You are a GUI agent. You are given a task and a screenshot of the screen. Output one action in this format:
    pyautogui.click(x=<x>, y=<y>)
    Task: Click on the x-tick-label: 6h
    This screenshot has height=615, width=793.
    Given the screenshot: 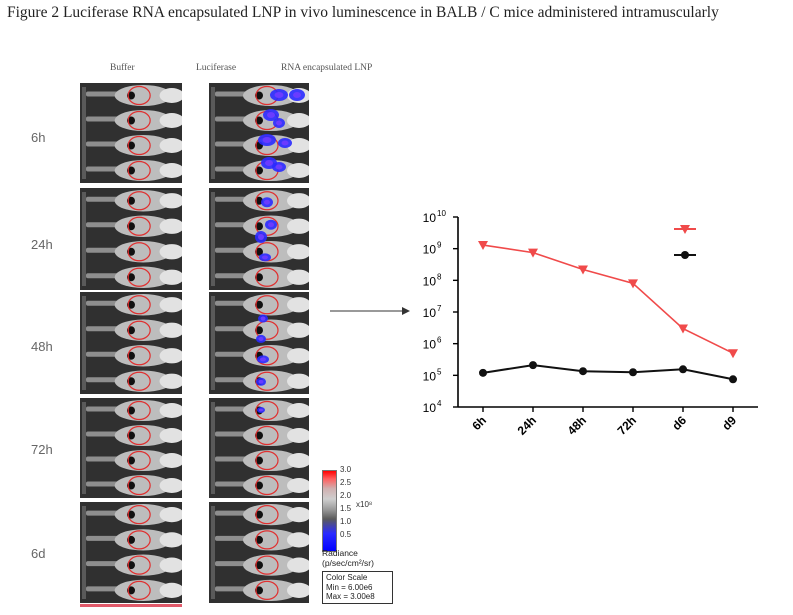 What is the action you would take?
    pyautogui.click(x=479, y=423)
    